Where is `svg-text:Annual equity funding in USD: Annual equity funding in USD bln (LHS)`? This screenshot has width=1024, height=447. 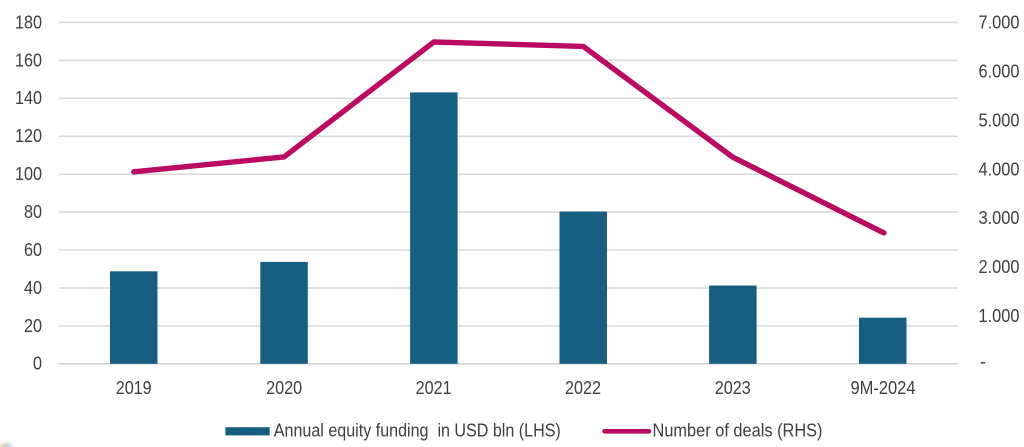
svg-text:Annual equity funding in USD: Annual equity funding in USD bln (LHS) is located at coordinates (417, 431).